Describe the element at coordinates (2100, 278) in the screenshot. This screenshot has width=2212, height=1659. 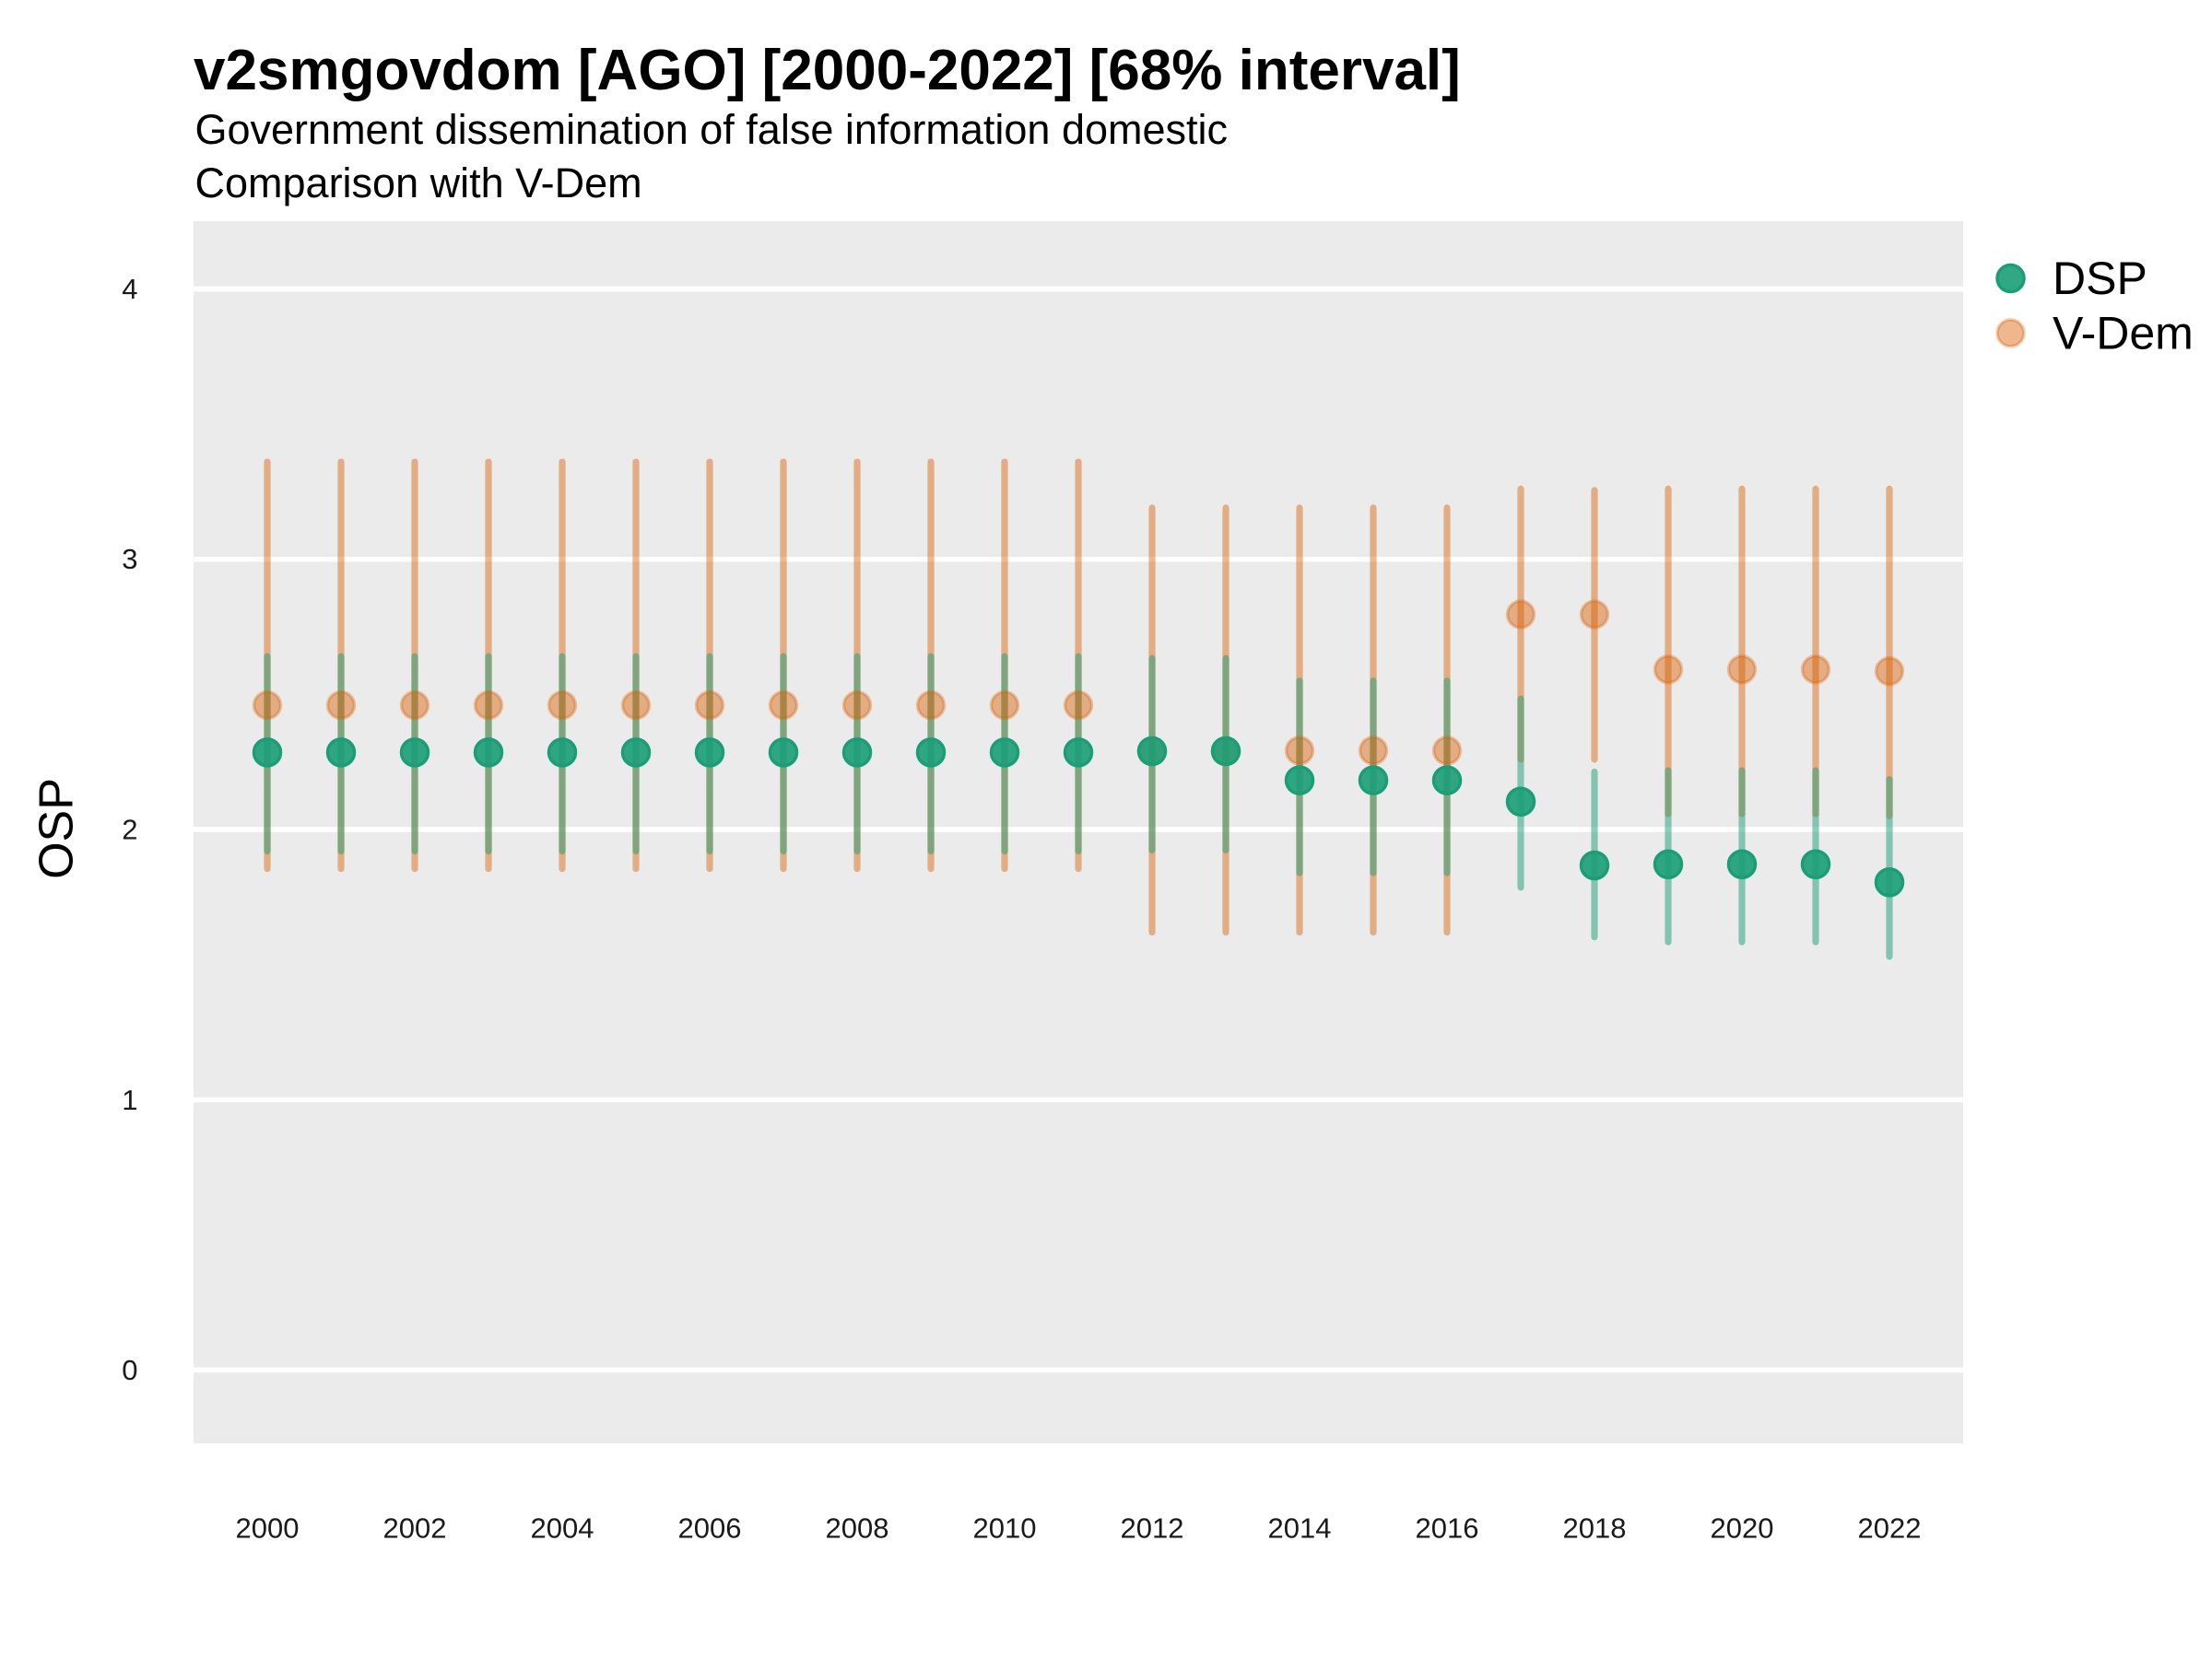
I see `svg-text: DSP` at that location.